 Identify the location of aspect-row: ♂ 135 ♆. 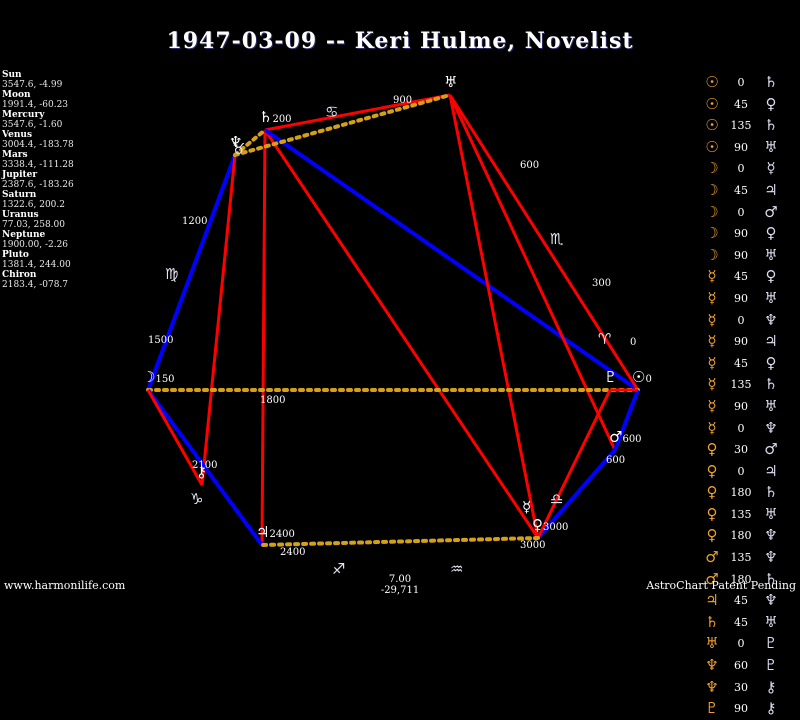
(748, 558).